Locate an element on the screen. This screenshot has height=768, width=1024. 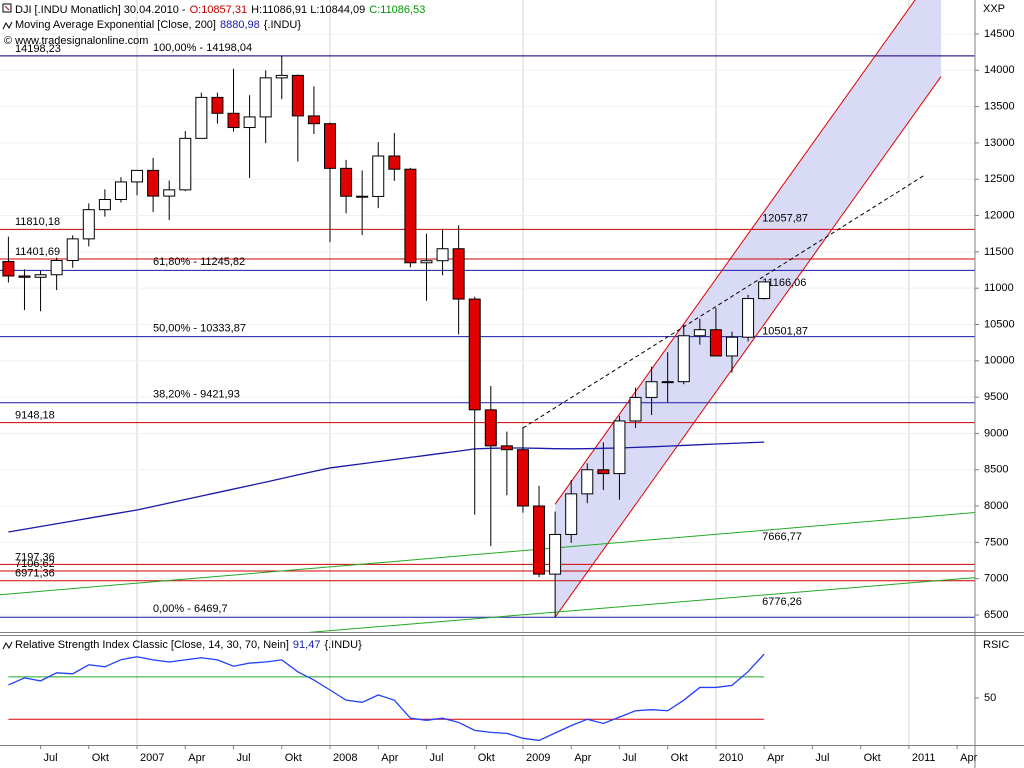
ohlc-part: H:11086,91 L:10844,09 is located at coordinates (308, 10).